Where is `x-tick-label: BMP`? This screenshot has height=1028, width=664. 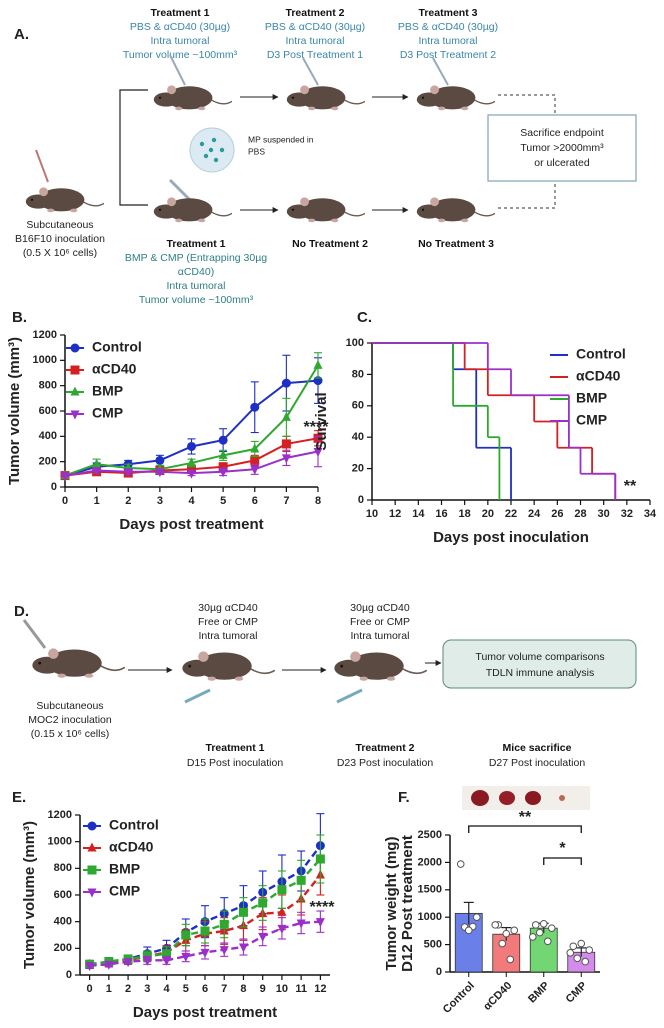 x-tick-label: BMP is located at coordinates (539, 993).